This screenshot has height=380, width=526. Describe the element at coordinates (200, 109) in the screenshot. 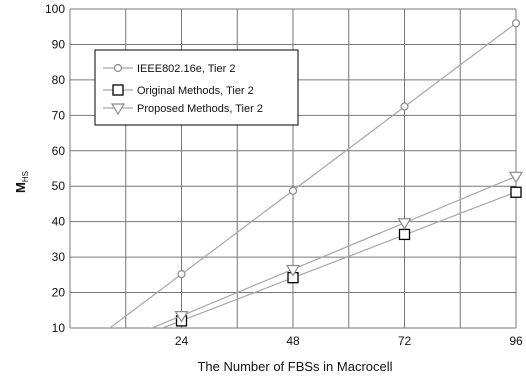

I see `legend-label: Proposed Methods, Tier 2` at that location.